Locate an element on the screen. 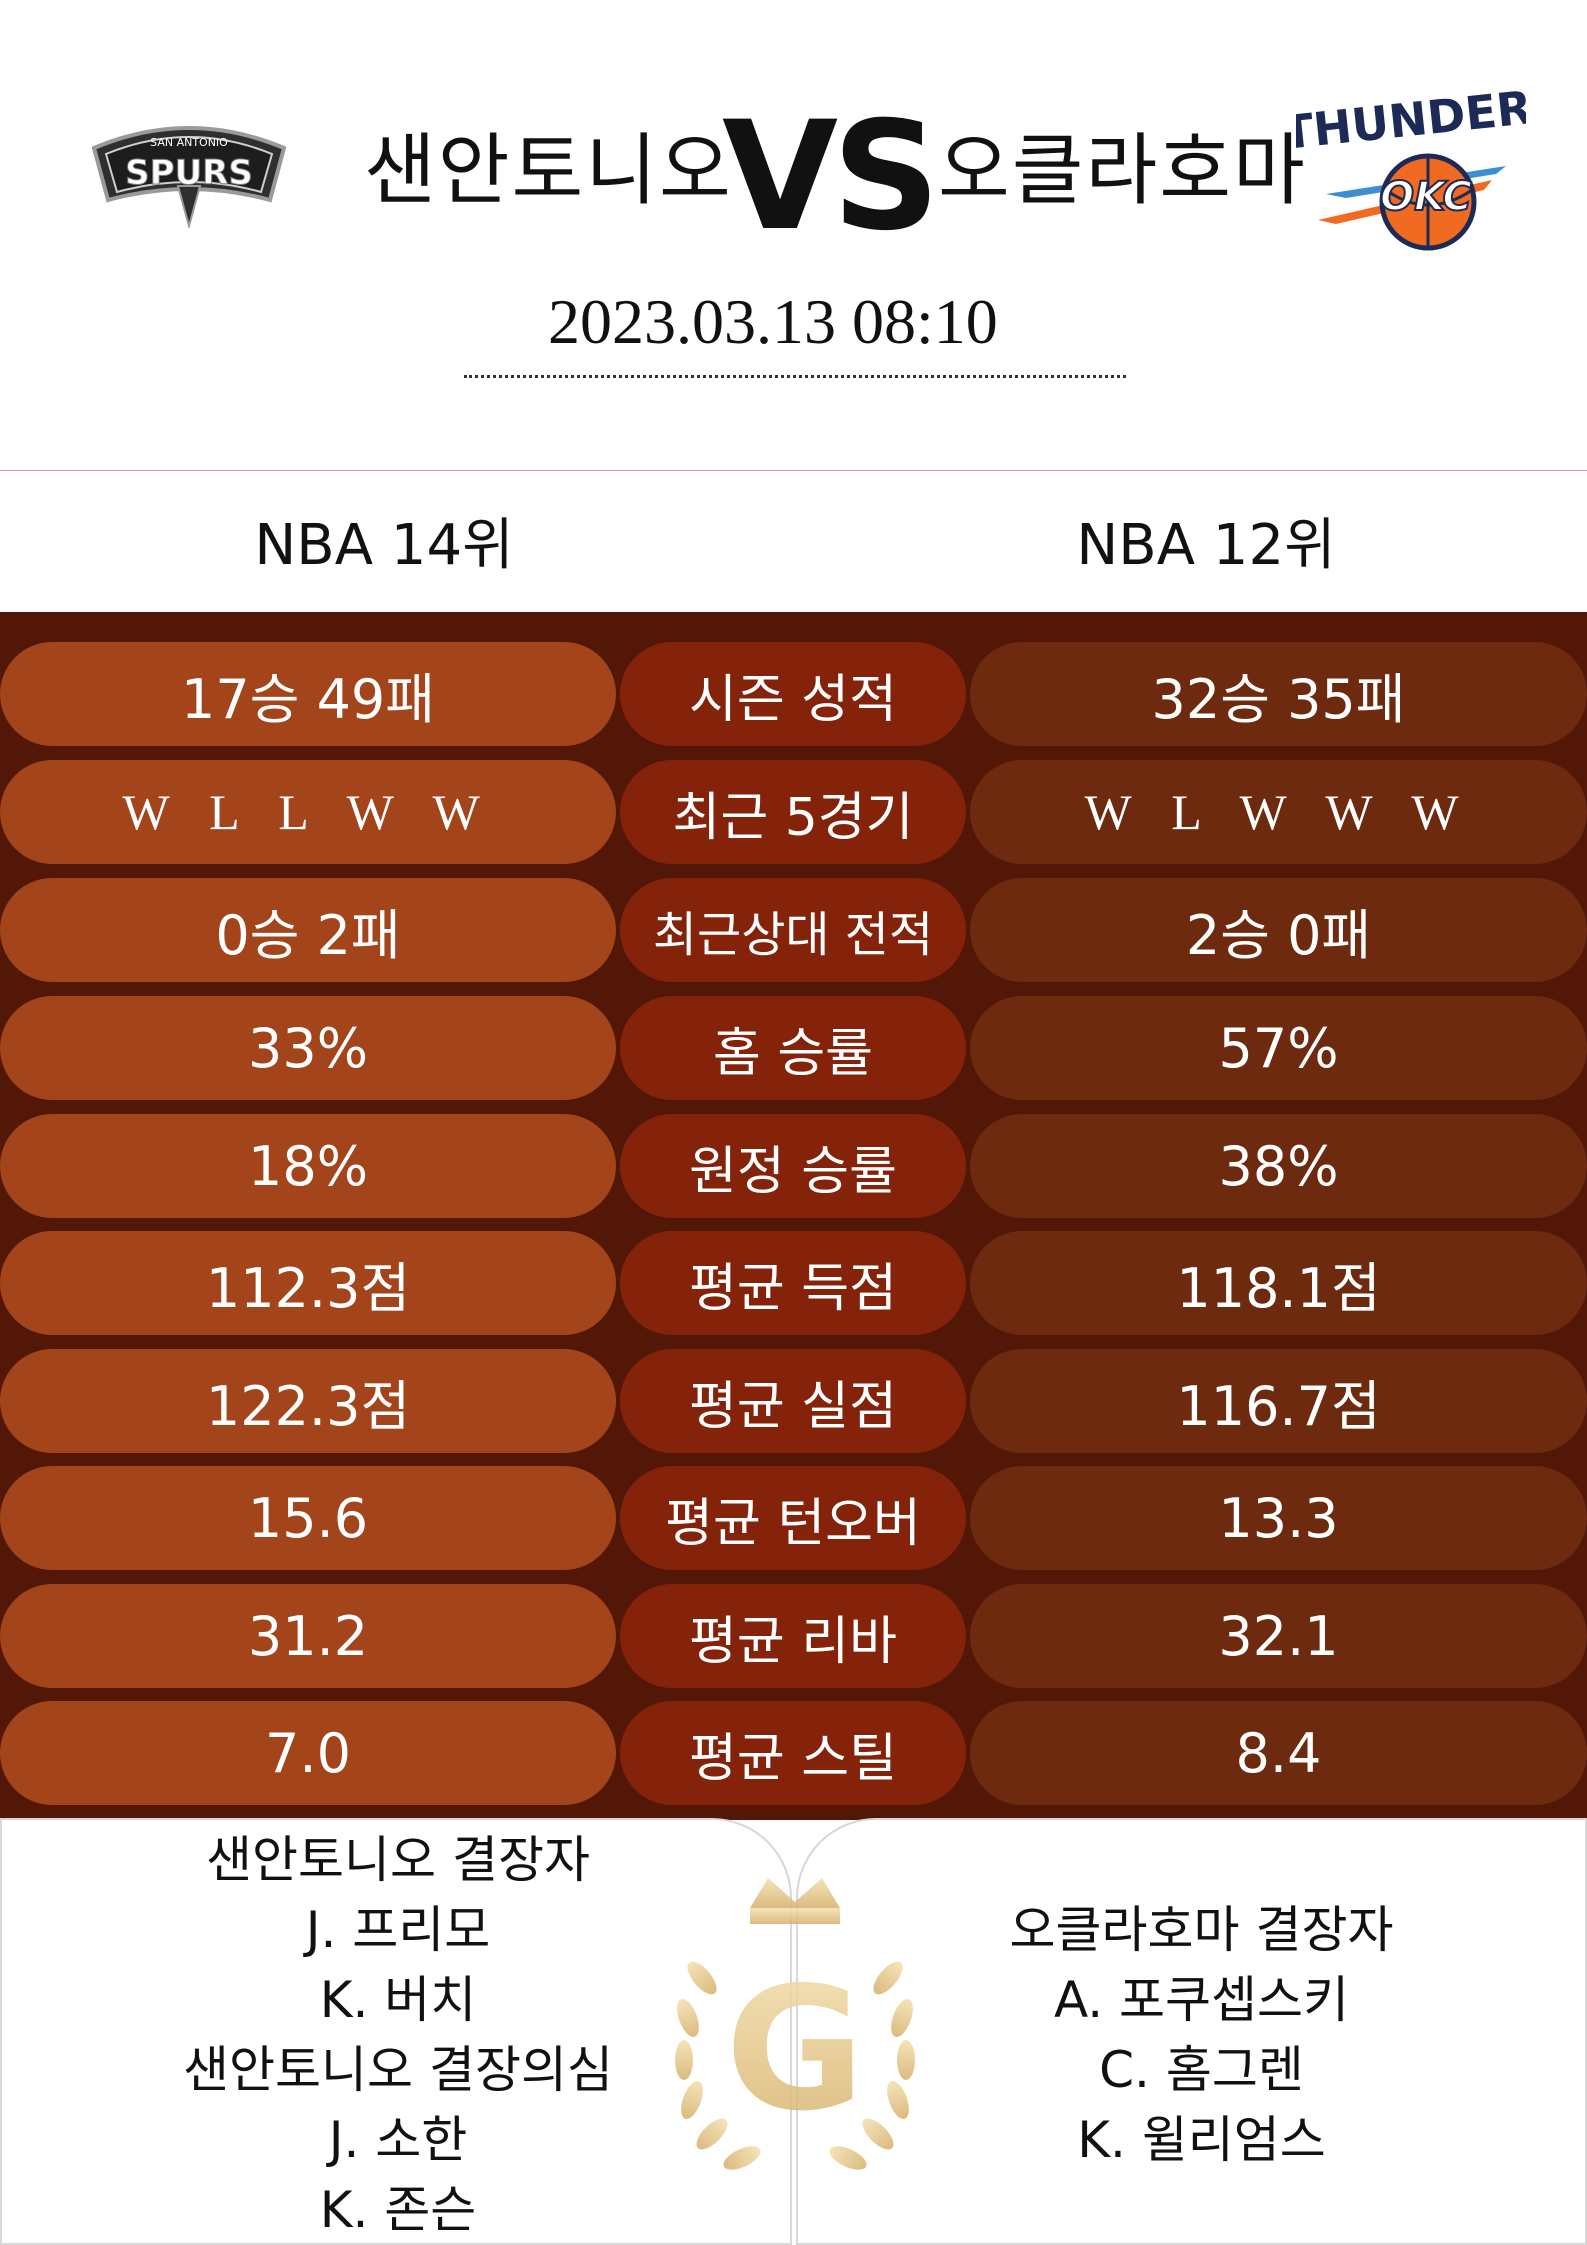 Image resolution: width=1587 pixels, height=2245 pixels. crown-laurel-icon: G is located at coordinates (795, 2024).